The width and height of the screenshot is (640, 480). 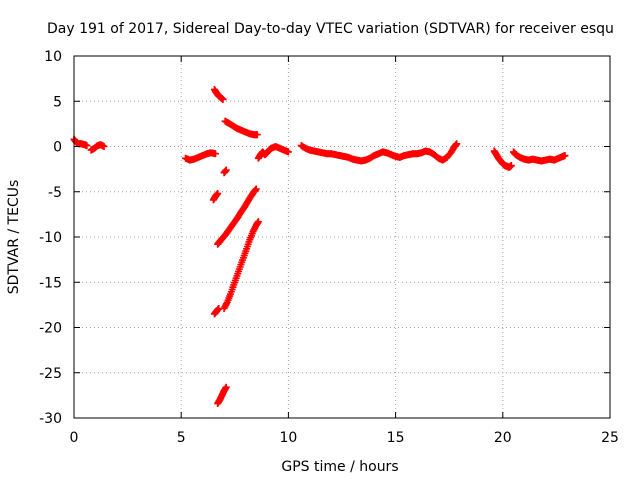 What do you see at coordinates (57, 148) in the screenshot?
I see `y-tick-label: 0` at bounding box center [57, 148].